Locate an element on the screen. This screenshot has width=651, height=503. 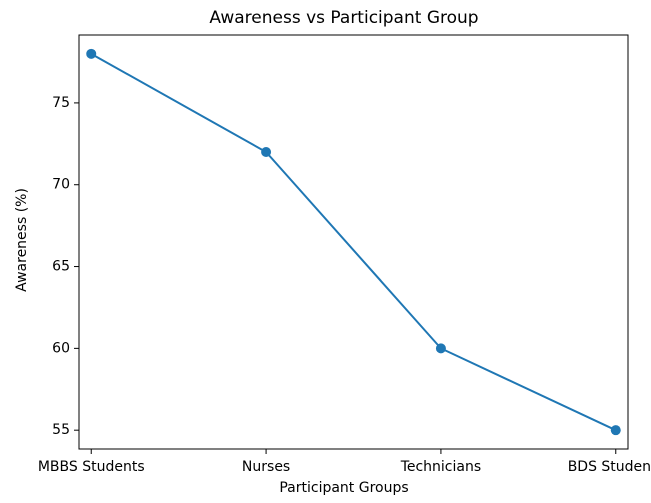
x-tick-label: Technicians is located at coordinates (440, 467).